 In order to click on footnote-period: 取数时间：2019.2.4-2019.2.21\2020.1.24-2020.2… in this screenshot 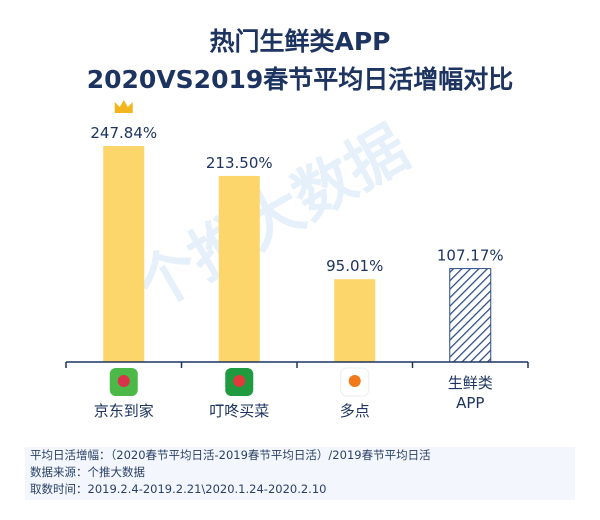, I will do `click(178, 489)`.